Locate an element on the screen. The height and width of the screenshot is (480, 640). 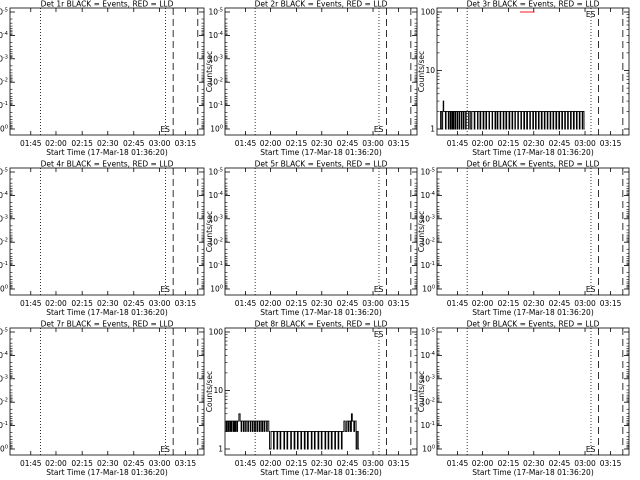
chart-title: Det 4r BLACK = Events, RED = LLD is located at coordinates (107, 164).